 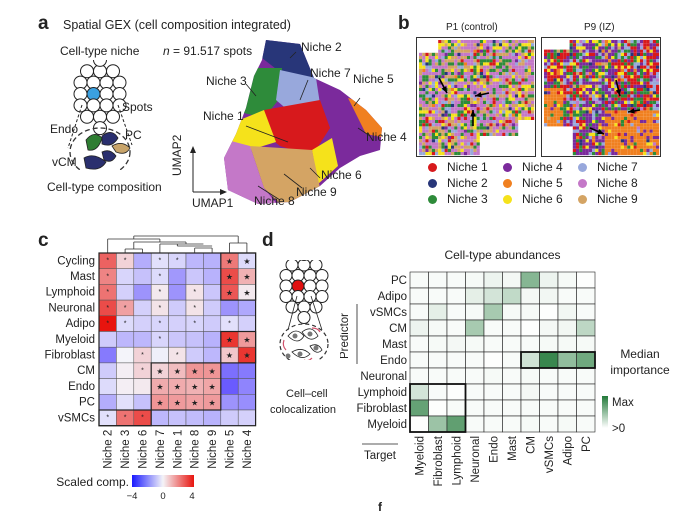 I want to click on umap1-label: UMAP1, so click(x=213, y=203).